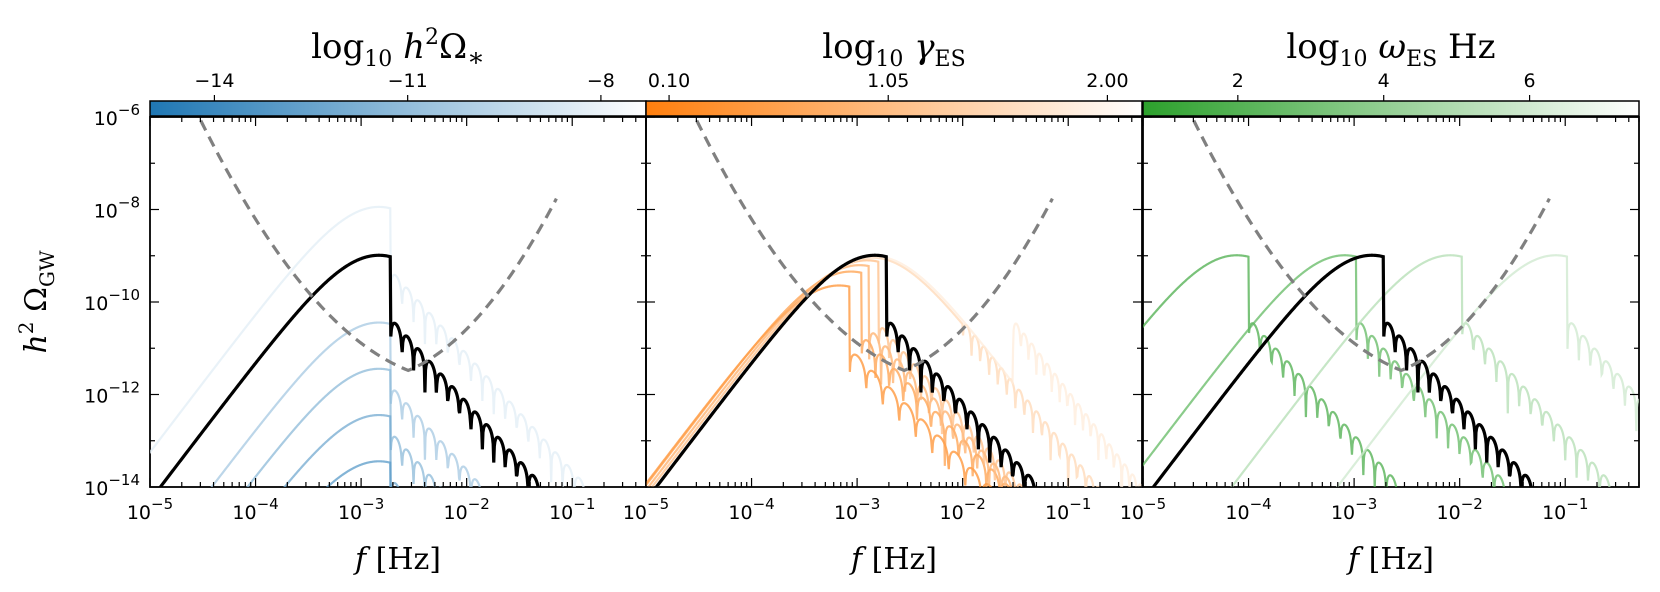 This screenshot has width=1660, height=592. What do you see at coordinates (601, 81) in the screenshot?
I see `colorbar-tick-label: −8` at bounding box center [601, 81].